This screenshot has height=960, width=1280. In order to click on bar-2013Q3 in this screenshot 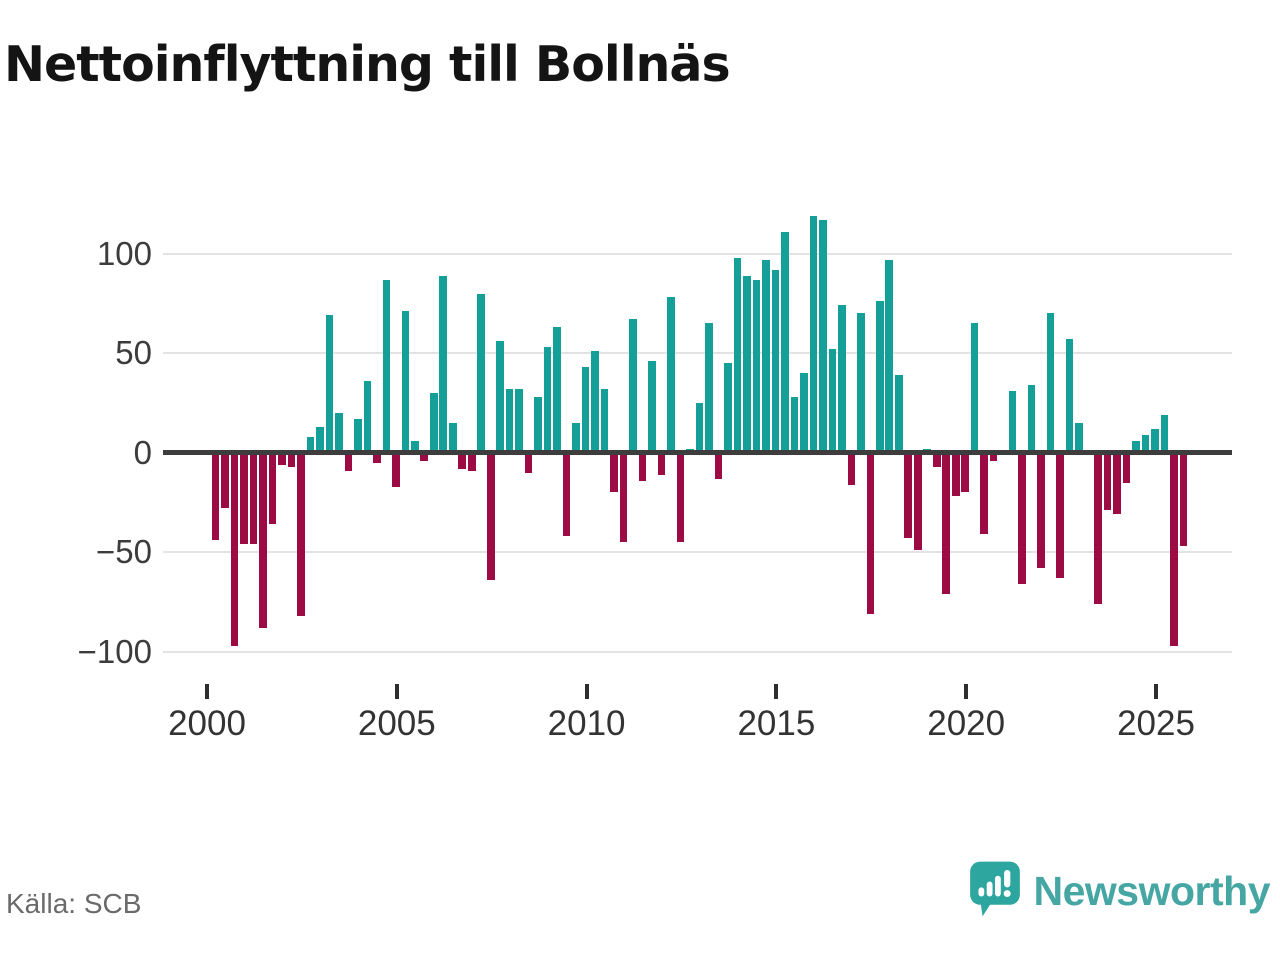, I will do `click(728, 408)`.